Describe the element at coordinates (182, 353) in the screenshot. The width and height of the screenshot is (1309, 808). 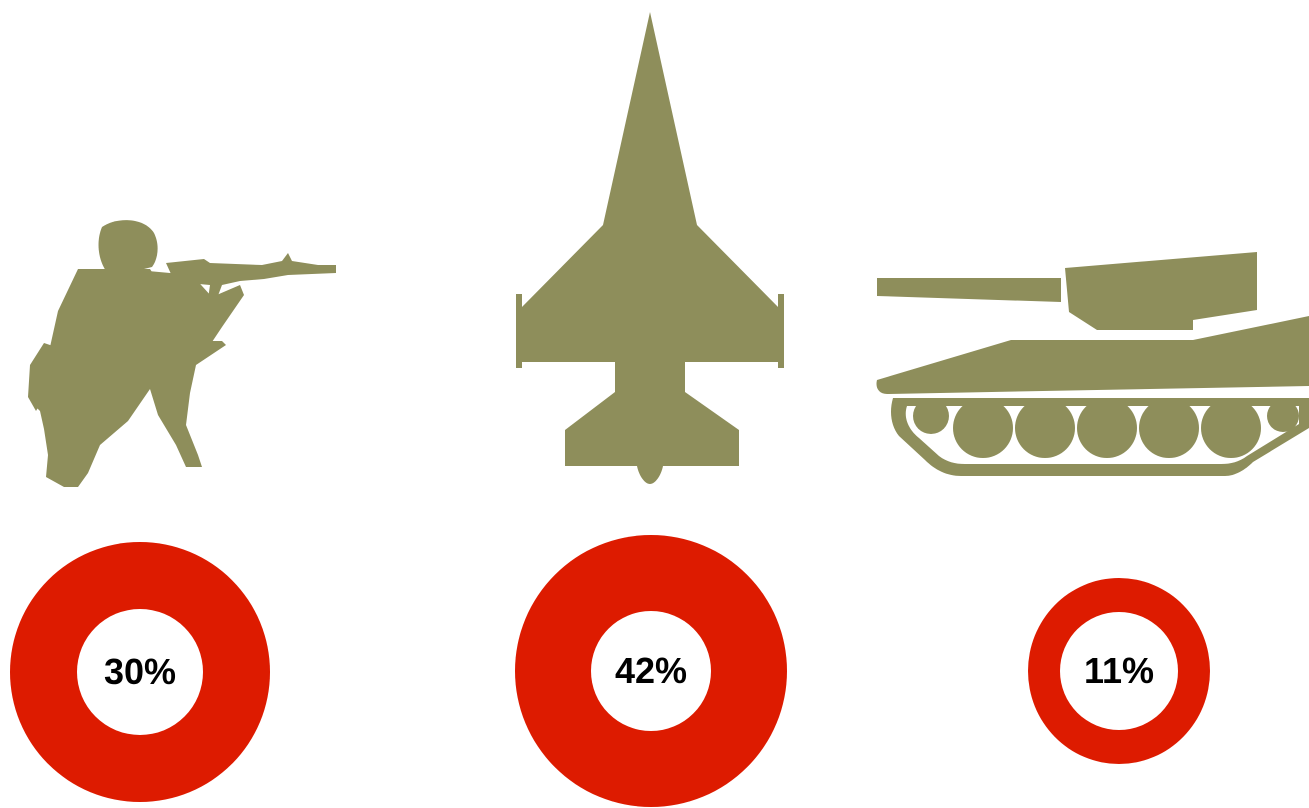
I see `soldier-icon` at that location.